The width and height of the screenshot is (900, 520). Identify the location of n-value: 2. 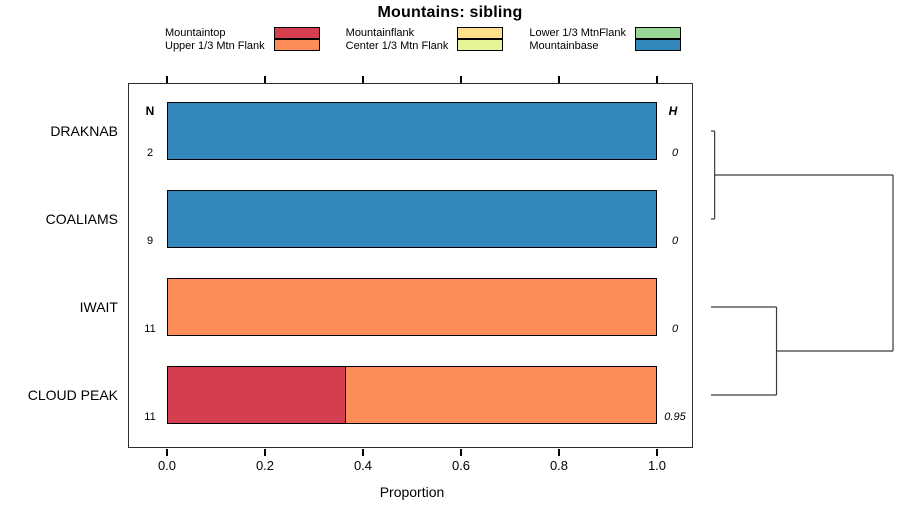
(150, 153).